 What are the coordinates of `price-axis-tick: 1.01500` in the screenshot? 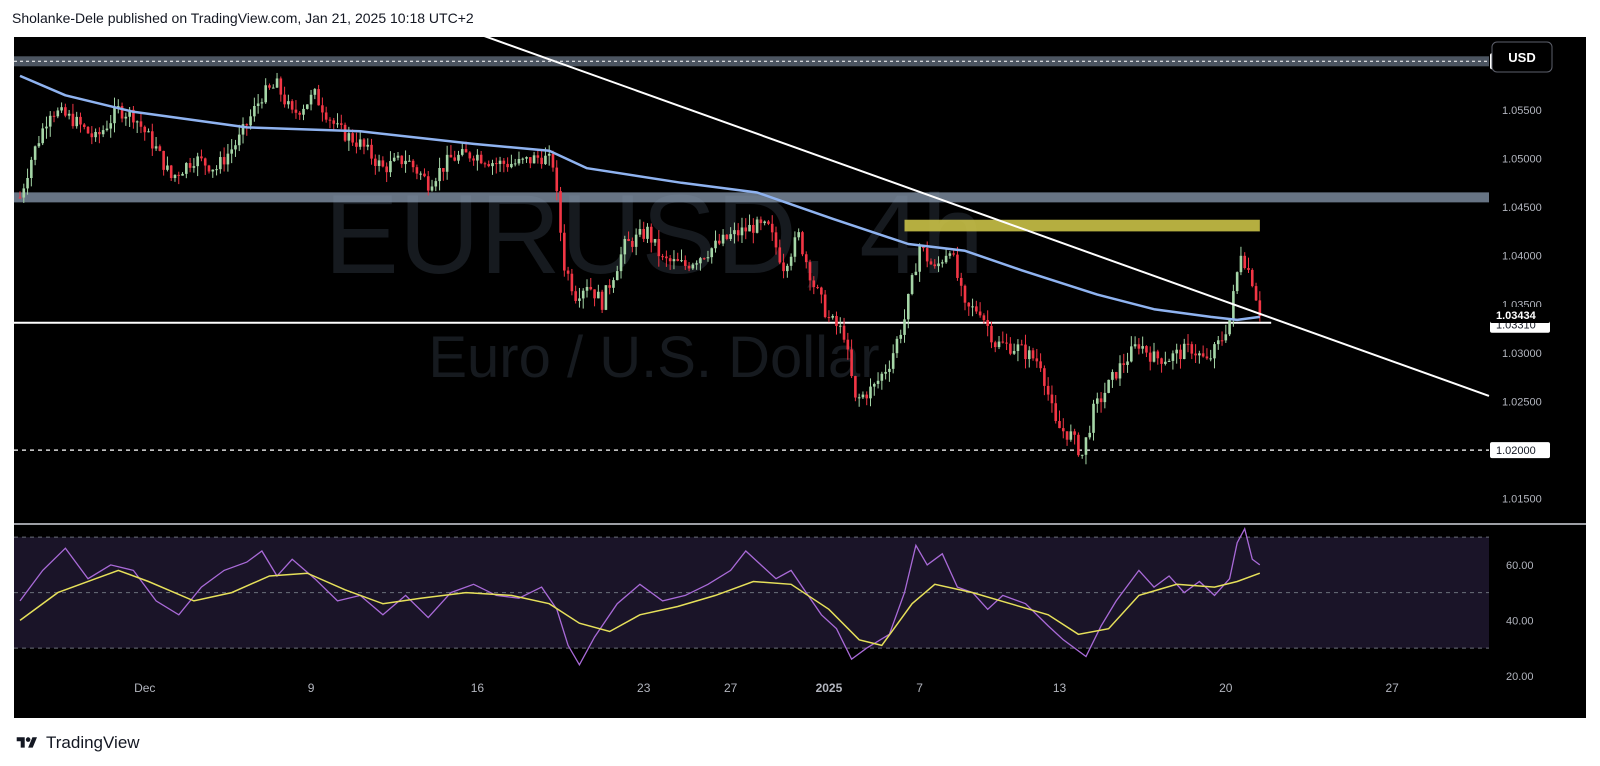 It's located at (1522, 500).